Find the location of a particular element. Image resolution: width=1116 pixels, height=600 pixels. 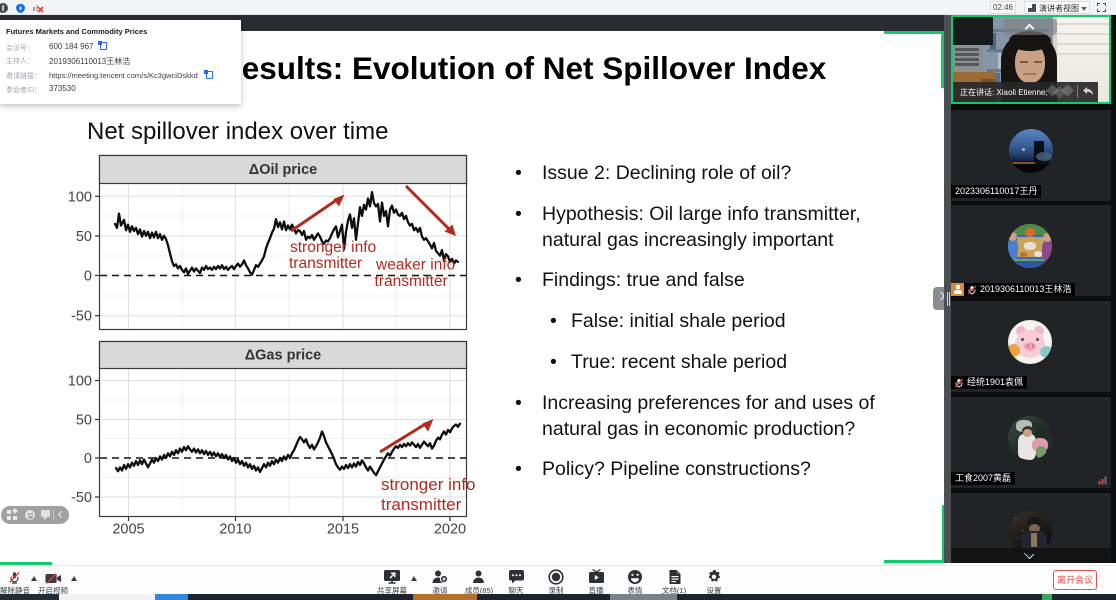

svg-text: ΔGas price is located at coordinates (283, 356).